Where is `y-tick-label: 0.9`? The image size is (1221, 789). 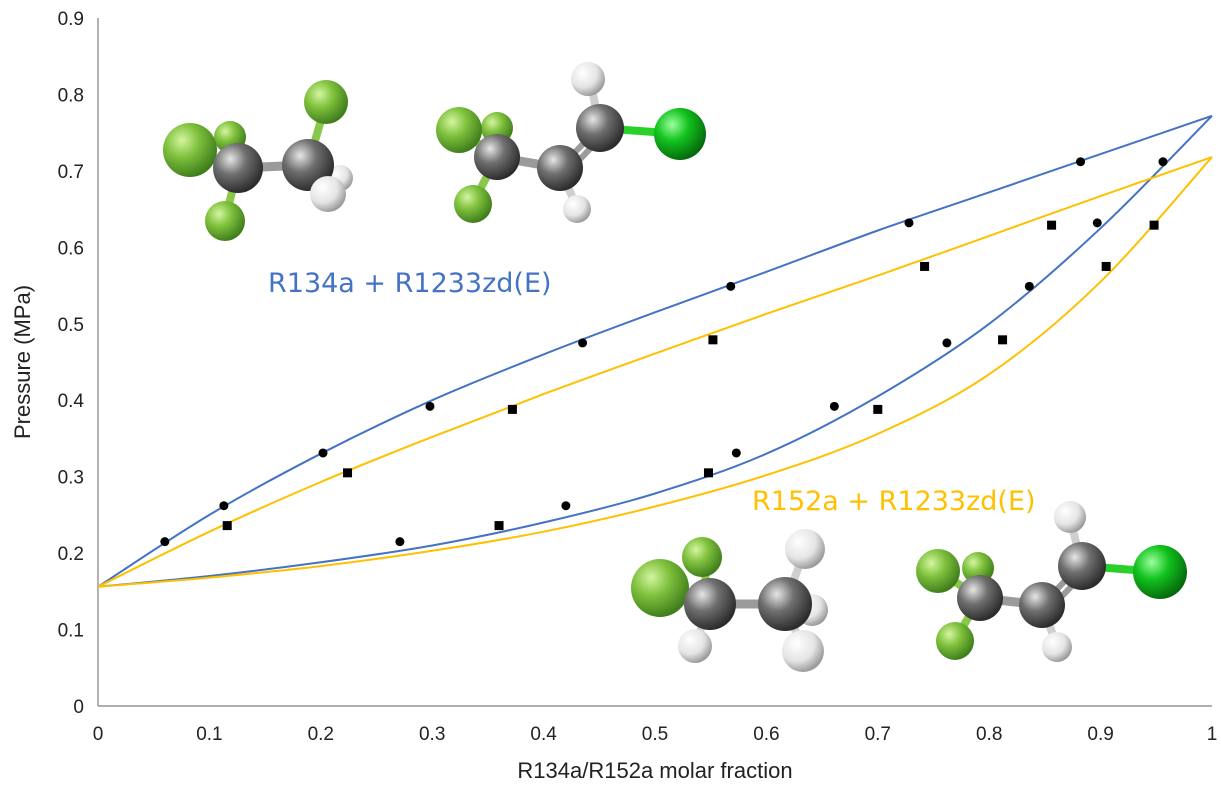
y-tick-label: 0.9 is located at coordinates (71, 19).